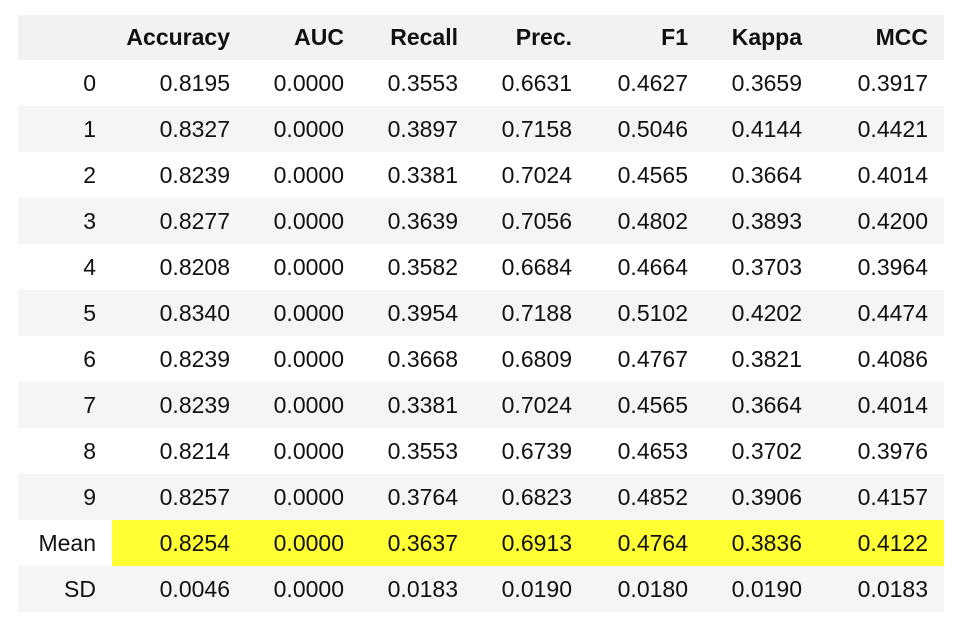  What do you see at coordinates (179, 267) in the screenshot?
I see `cell-accuracy: 0.8208` at bounding box center [179, 267].